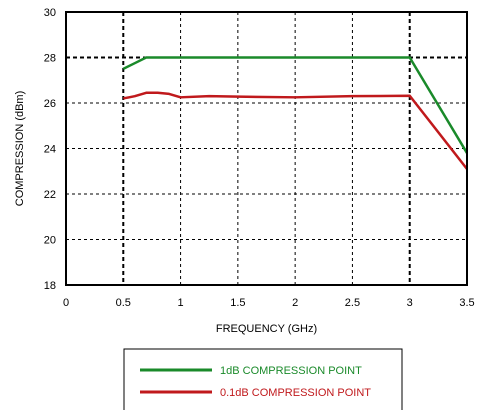 Image resolution: width=477 pixels, height=410 pixels. Describe the element at coordinates (50, 241) in the screenshot. I see `y-tick-label: 20` at that location.